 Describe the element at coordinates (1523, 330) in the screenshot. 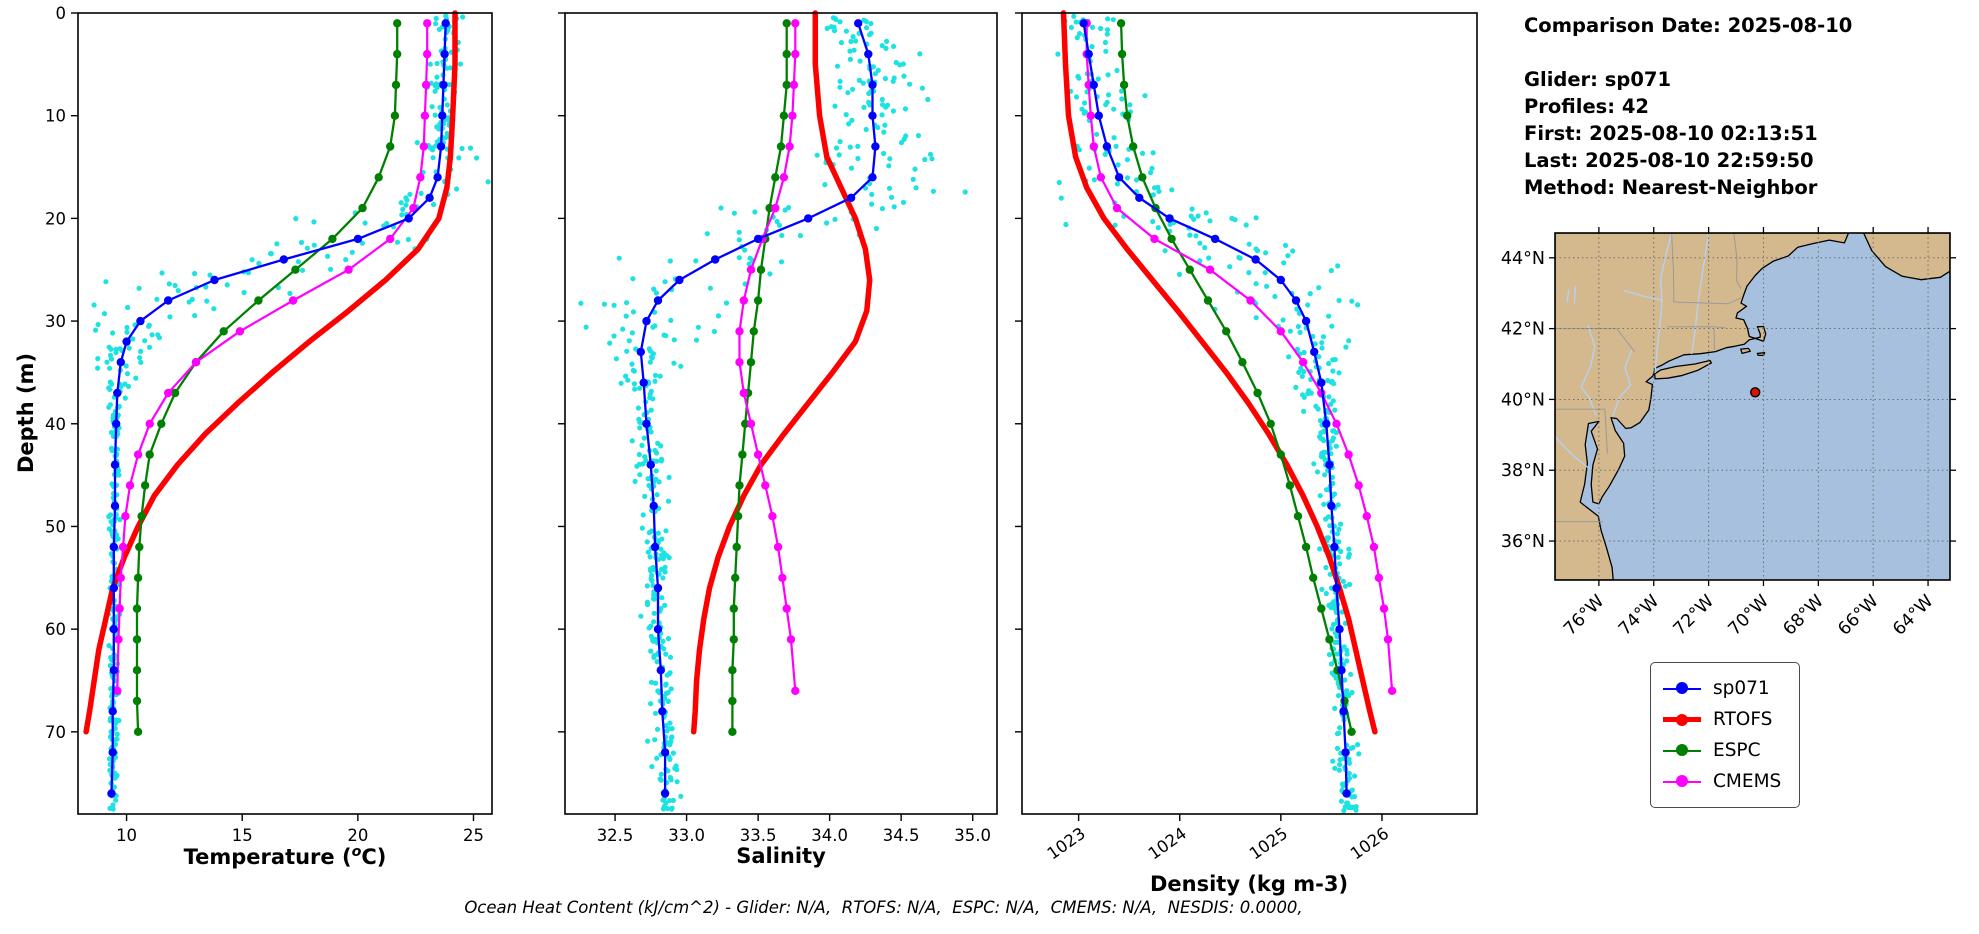

I see `map-lat-tick-label: 42°N` at that location.